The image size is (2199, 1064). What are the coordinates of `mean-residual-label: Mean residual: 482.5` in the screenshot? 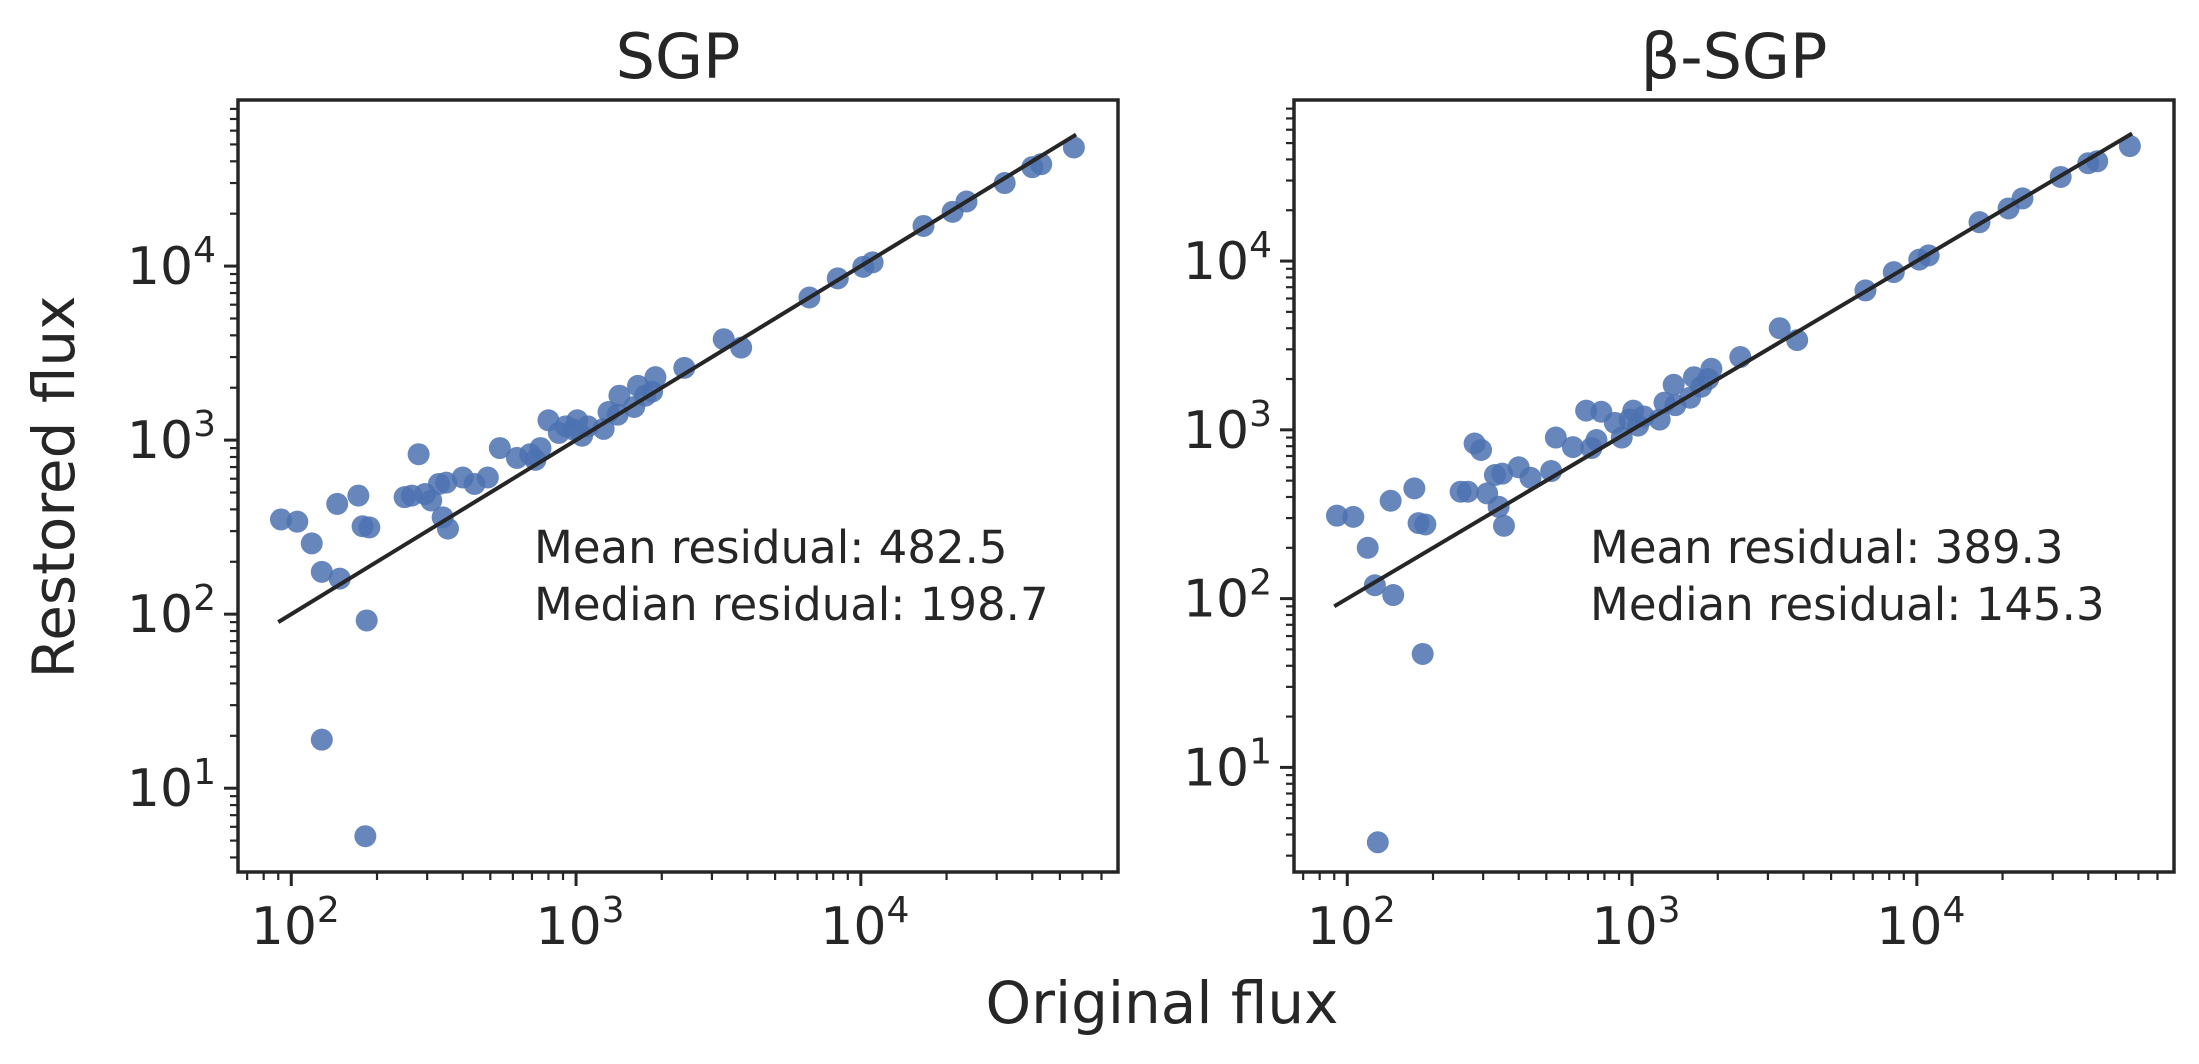 It's located at (771, 547).